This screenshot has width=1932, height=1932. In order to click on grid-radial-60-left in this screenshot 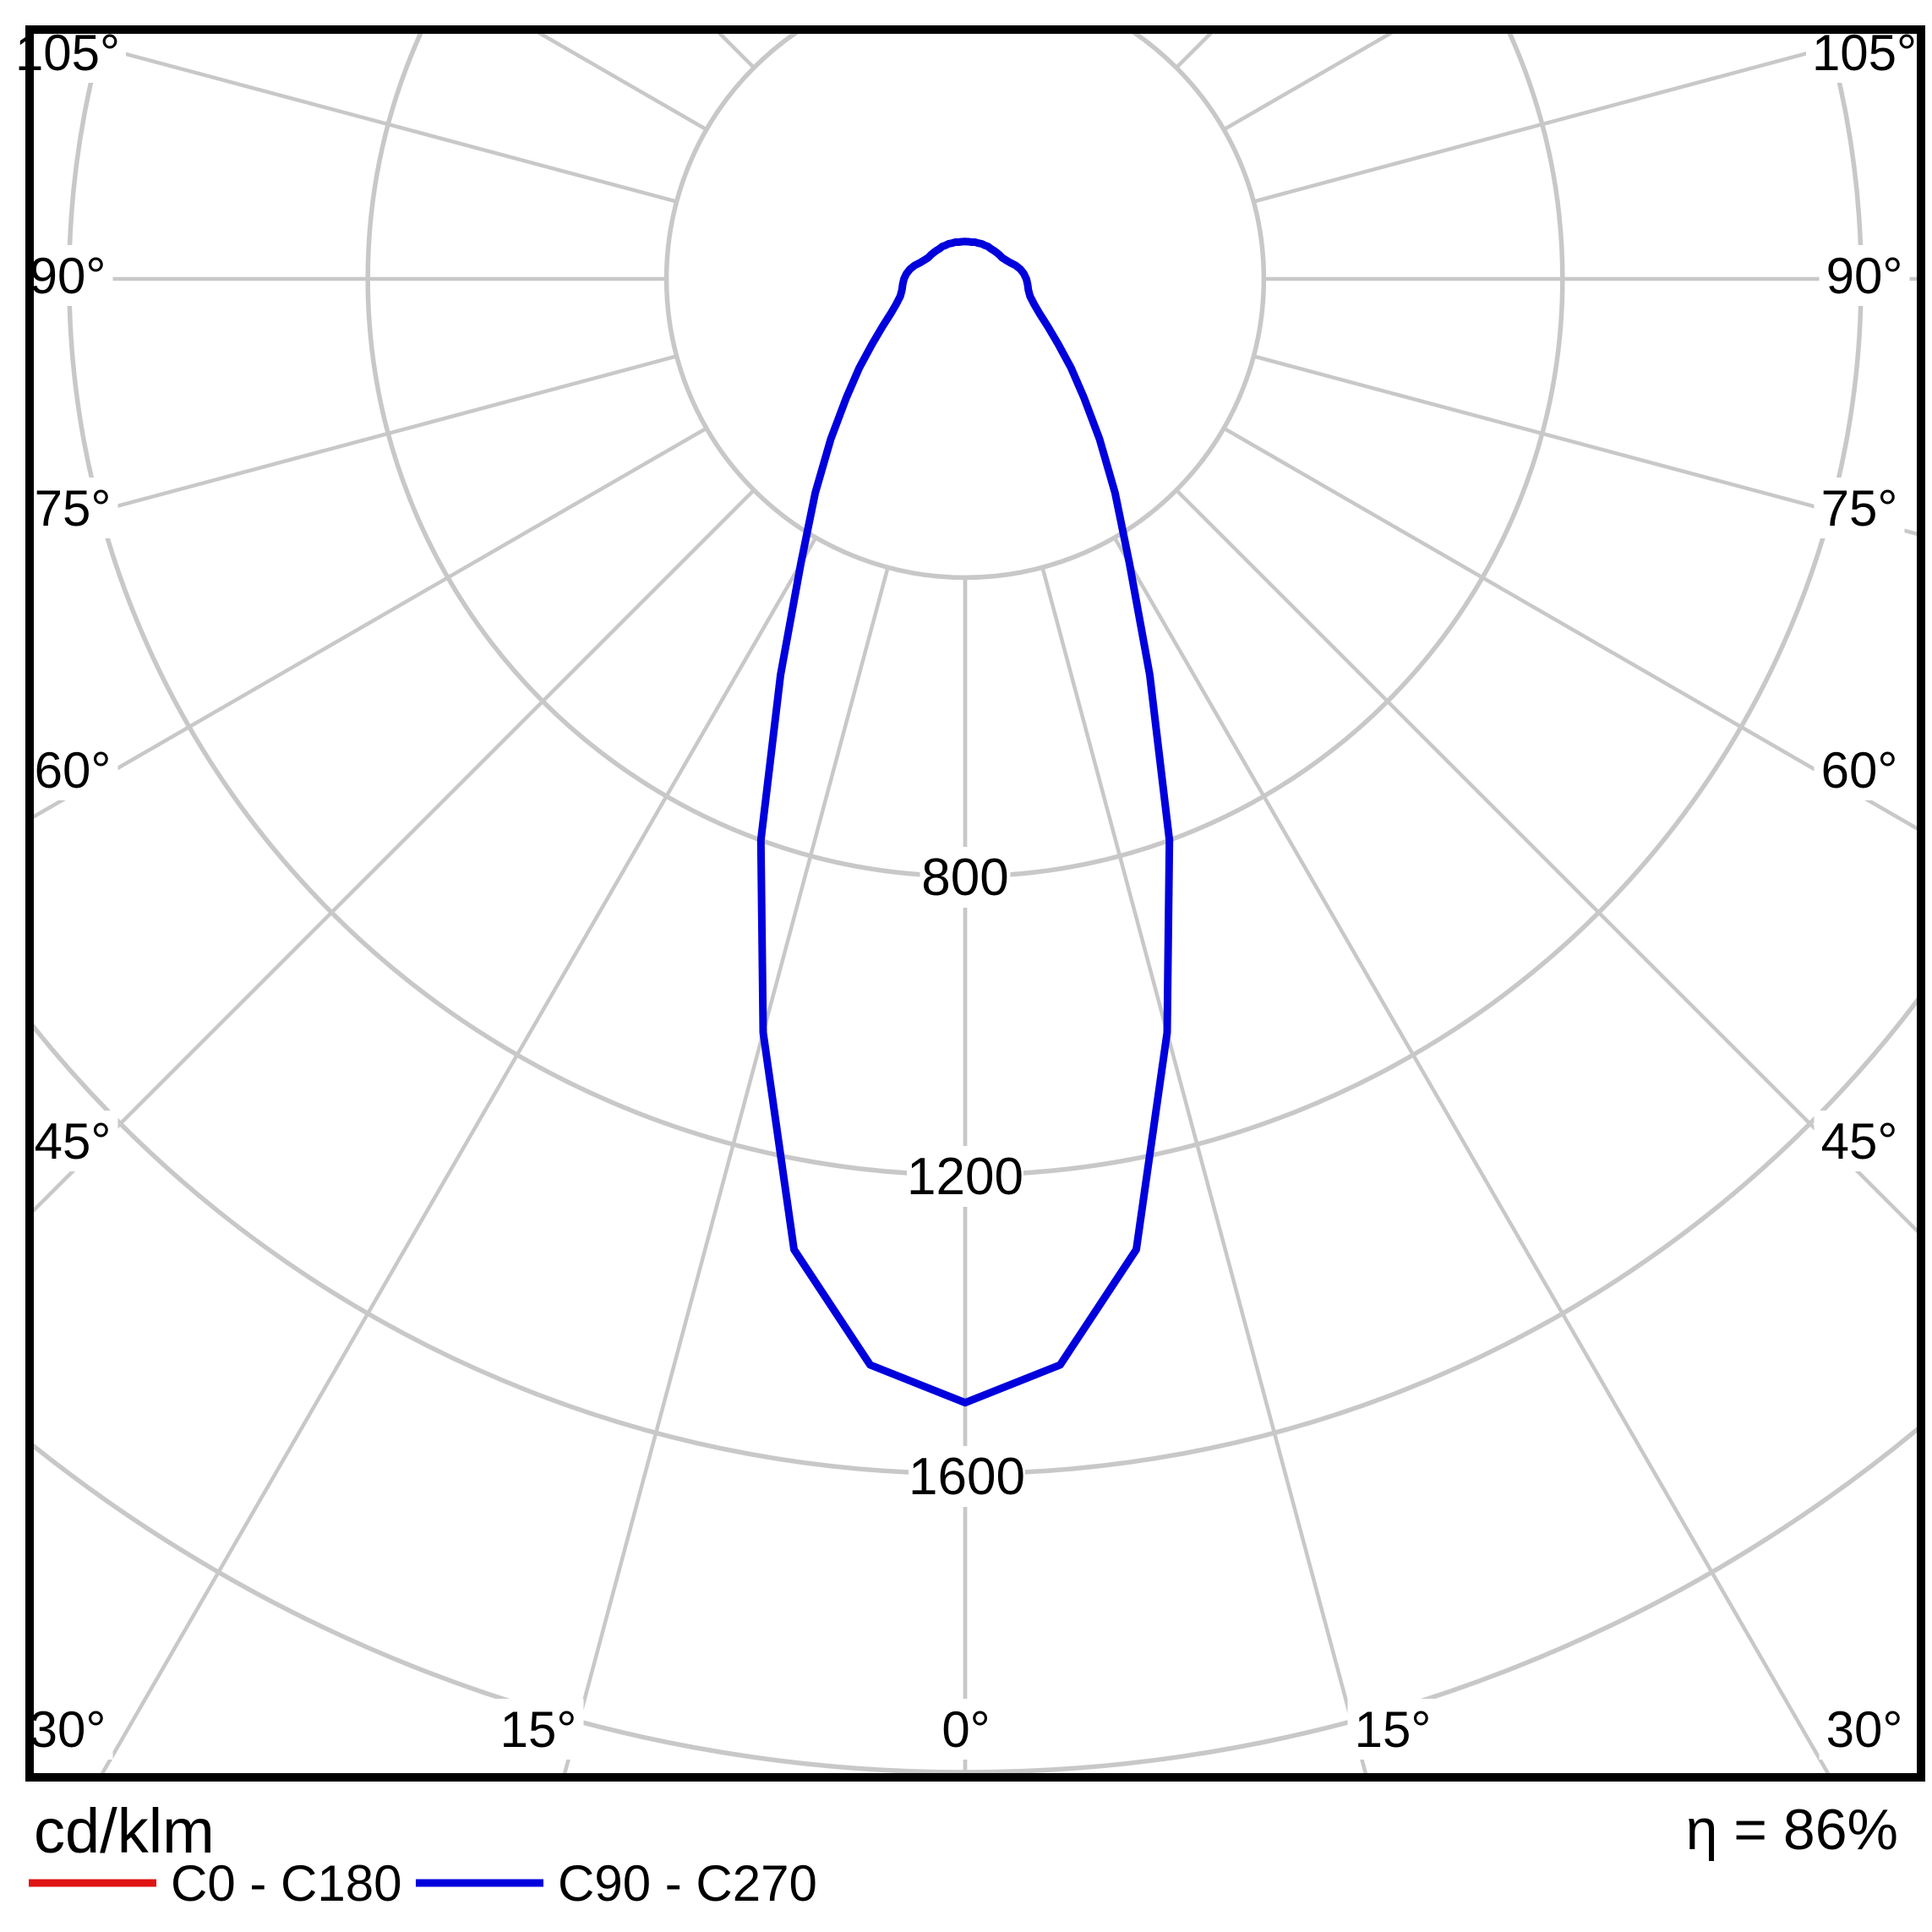, I will do `click(371, 622)`.